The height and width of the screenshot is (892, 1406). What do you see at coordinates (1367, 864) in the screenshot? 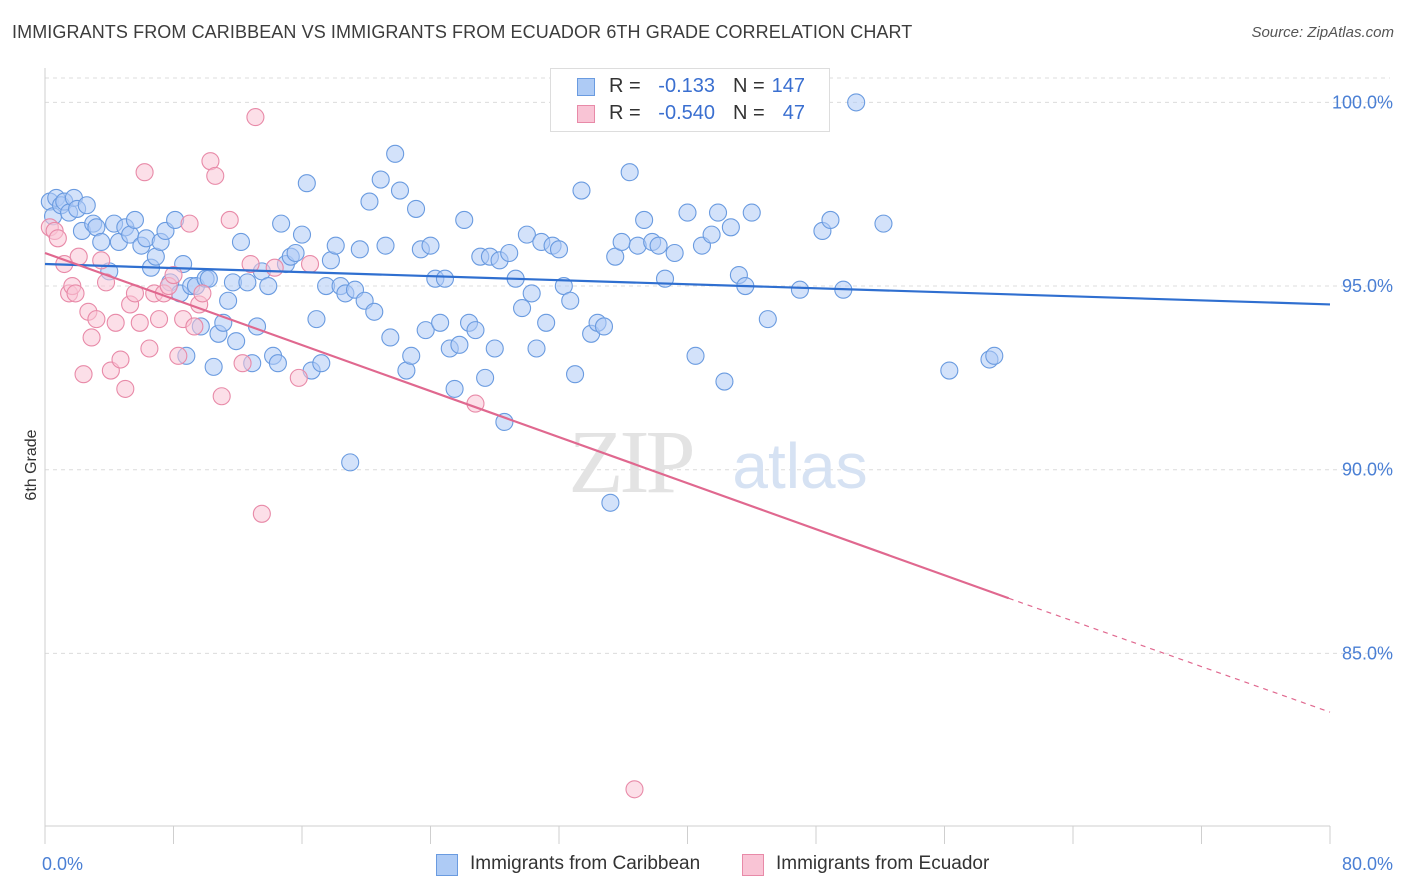
I see `x-tick-label: 80.0%` at bounding box center [1367, 864].